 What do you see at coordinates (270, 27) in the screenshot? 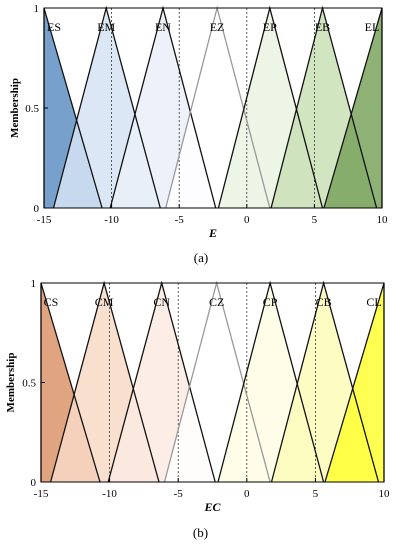
I see `mf-label-ep: EP` at bounding box center [270, 27].